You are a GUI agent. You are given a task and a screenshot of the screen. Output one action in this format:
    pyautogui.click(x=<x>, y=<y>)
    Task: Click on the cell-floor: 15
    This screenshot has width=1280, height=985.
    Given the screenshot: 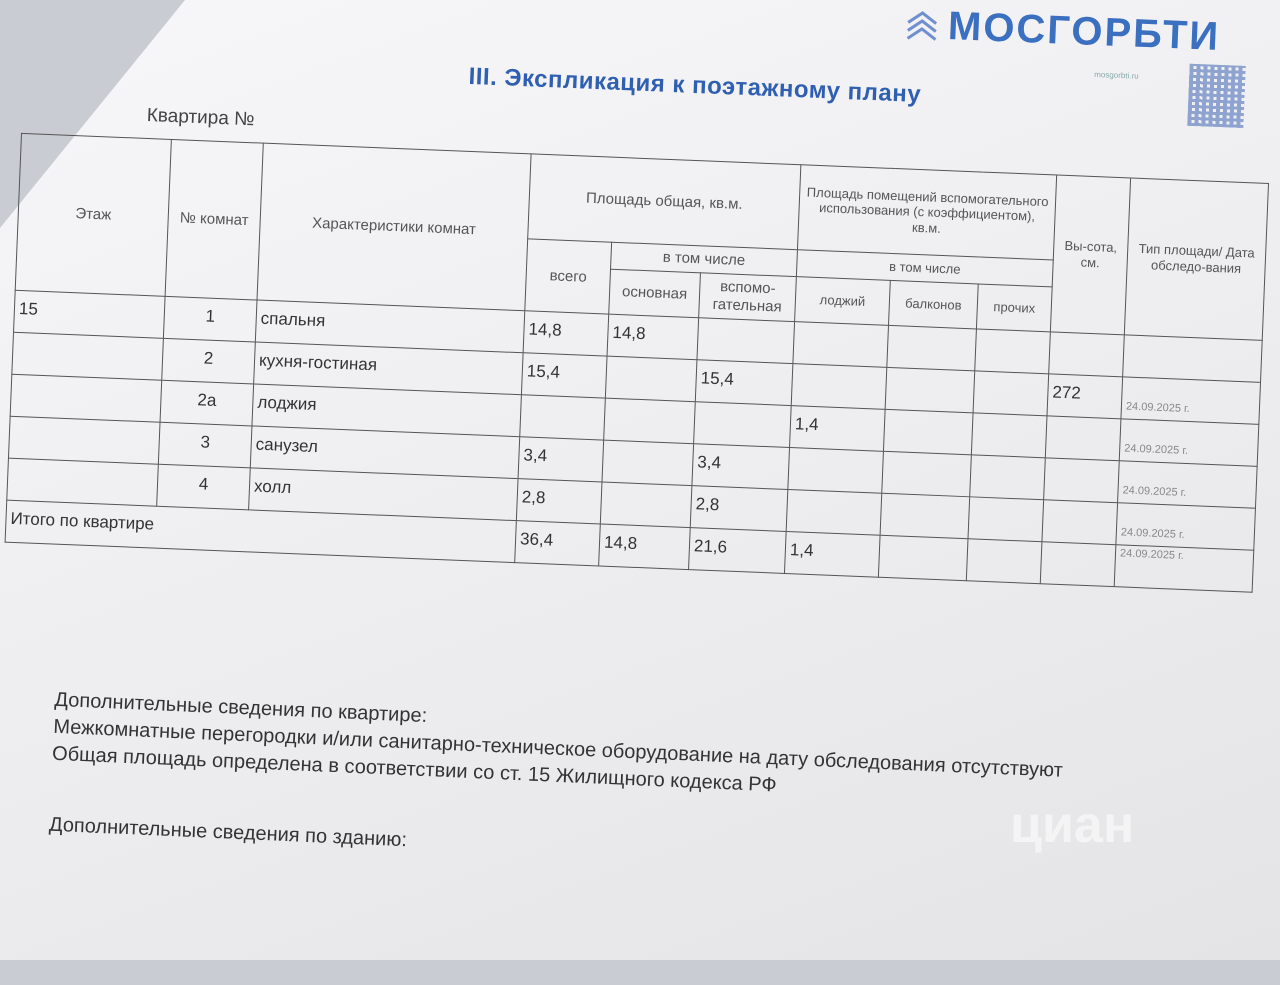 What is the action you would take?
    pyautogui.click(x=89, y=314)
    